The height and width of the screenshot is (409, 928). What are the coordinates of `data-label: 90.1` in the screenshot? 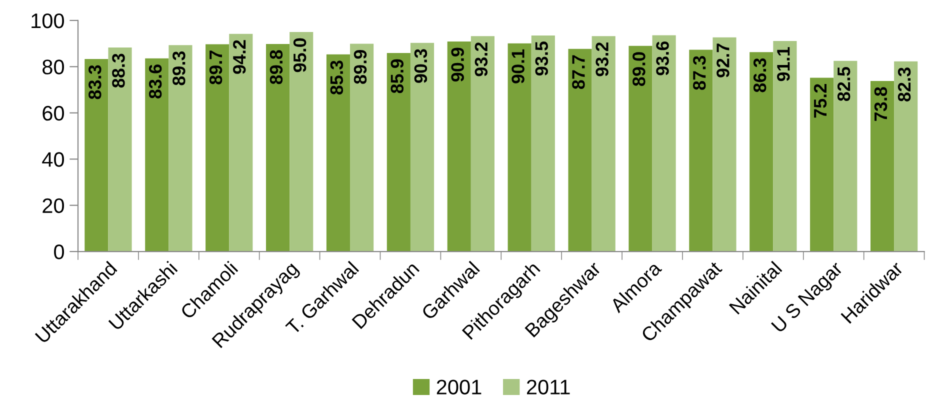 It's located at (518, 66).